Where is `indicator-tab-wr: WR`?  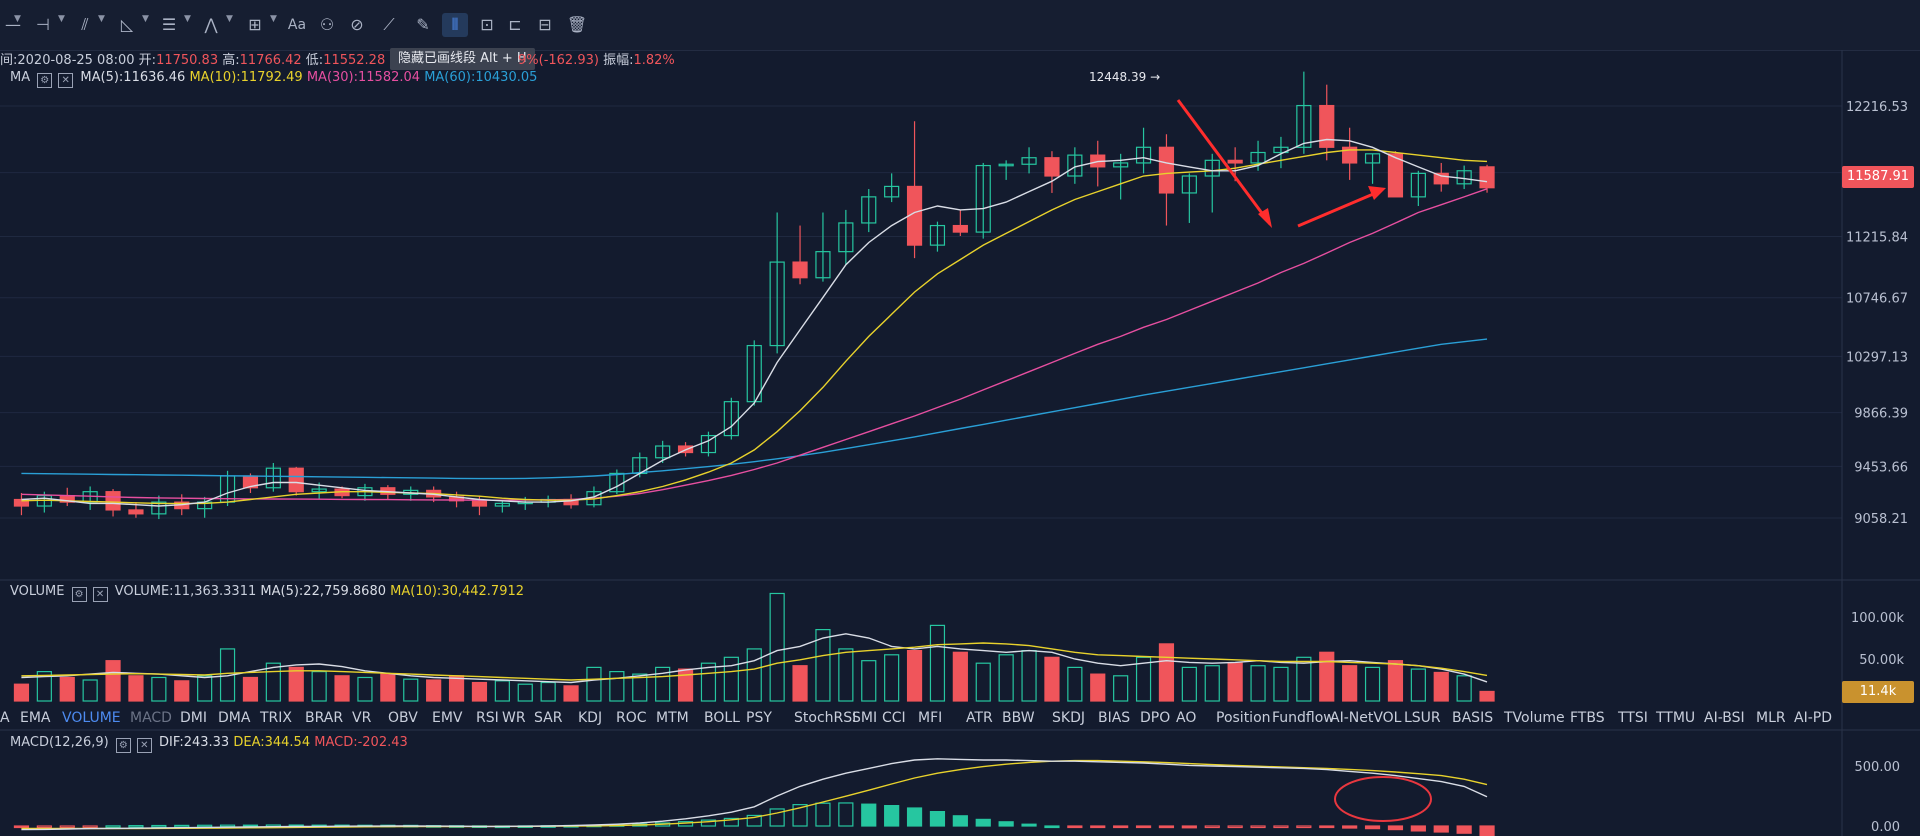
indicator-tab-wr: WR is located at coordinates (514, 718).